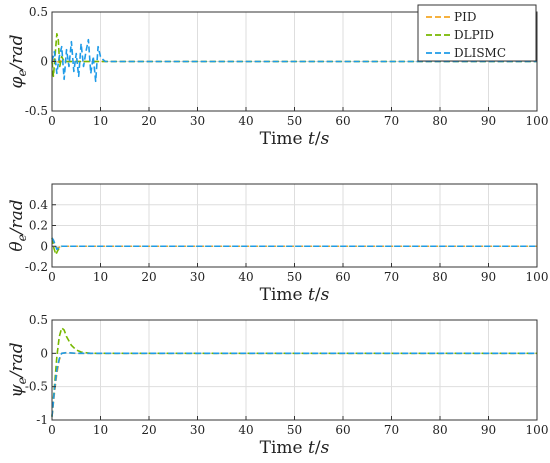 The image size is (550, 463). Describe the element at coordinates (18, 61) in the screenshot. I see `y-axis-label: φe/rad` at that location.